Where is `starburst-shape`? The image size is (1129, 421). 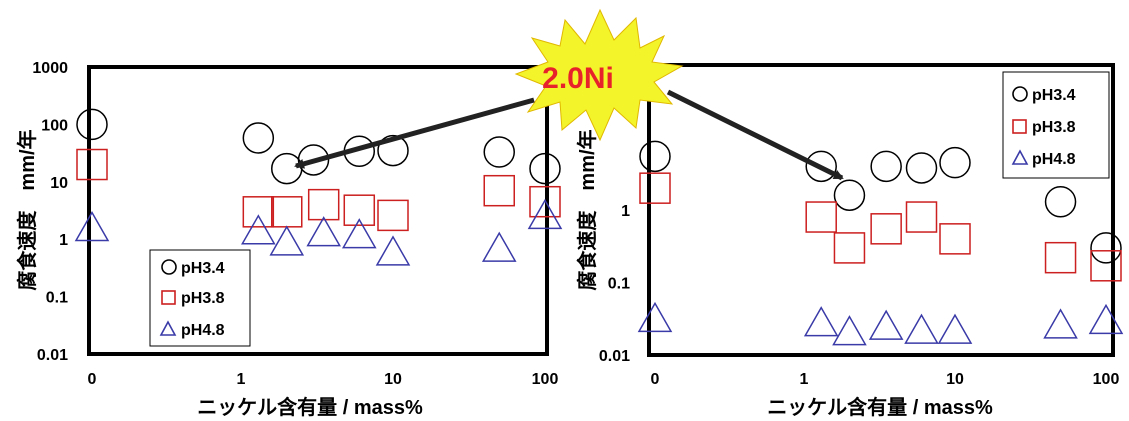
starburst-shape is located at coordinates (599, 75).